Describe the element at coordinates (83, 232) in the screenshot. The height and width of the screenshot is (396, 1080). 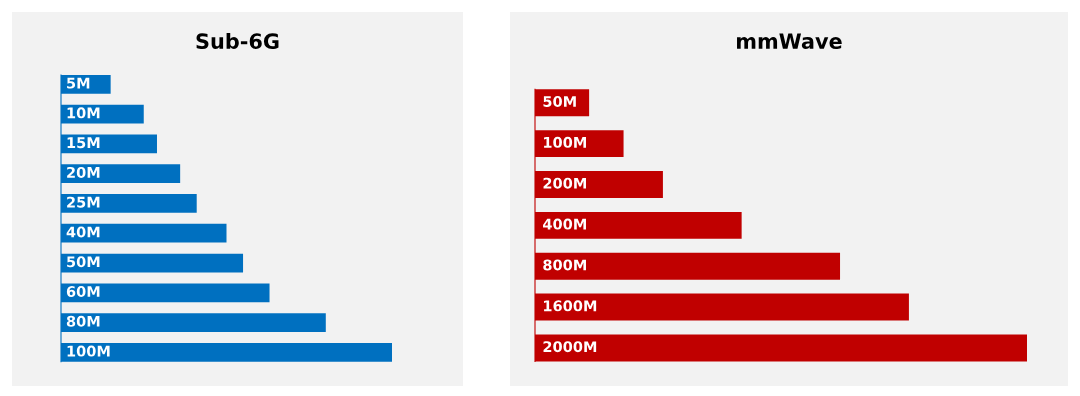
I see `y-tick-label: 40M` at that location.